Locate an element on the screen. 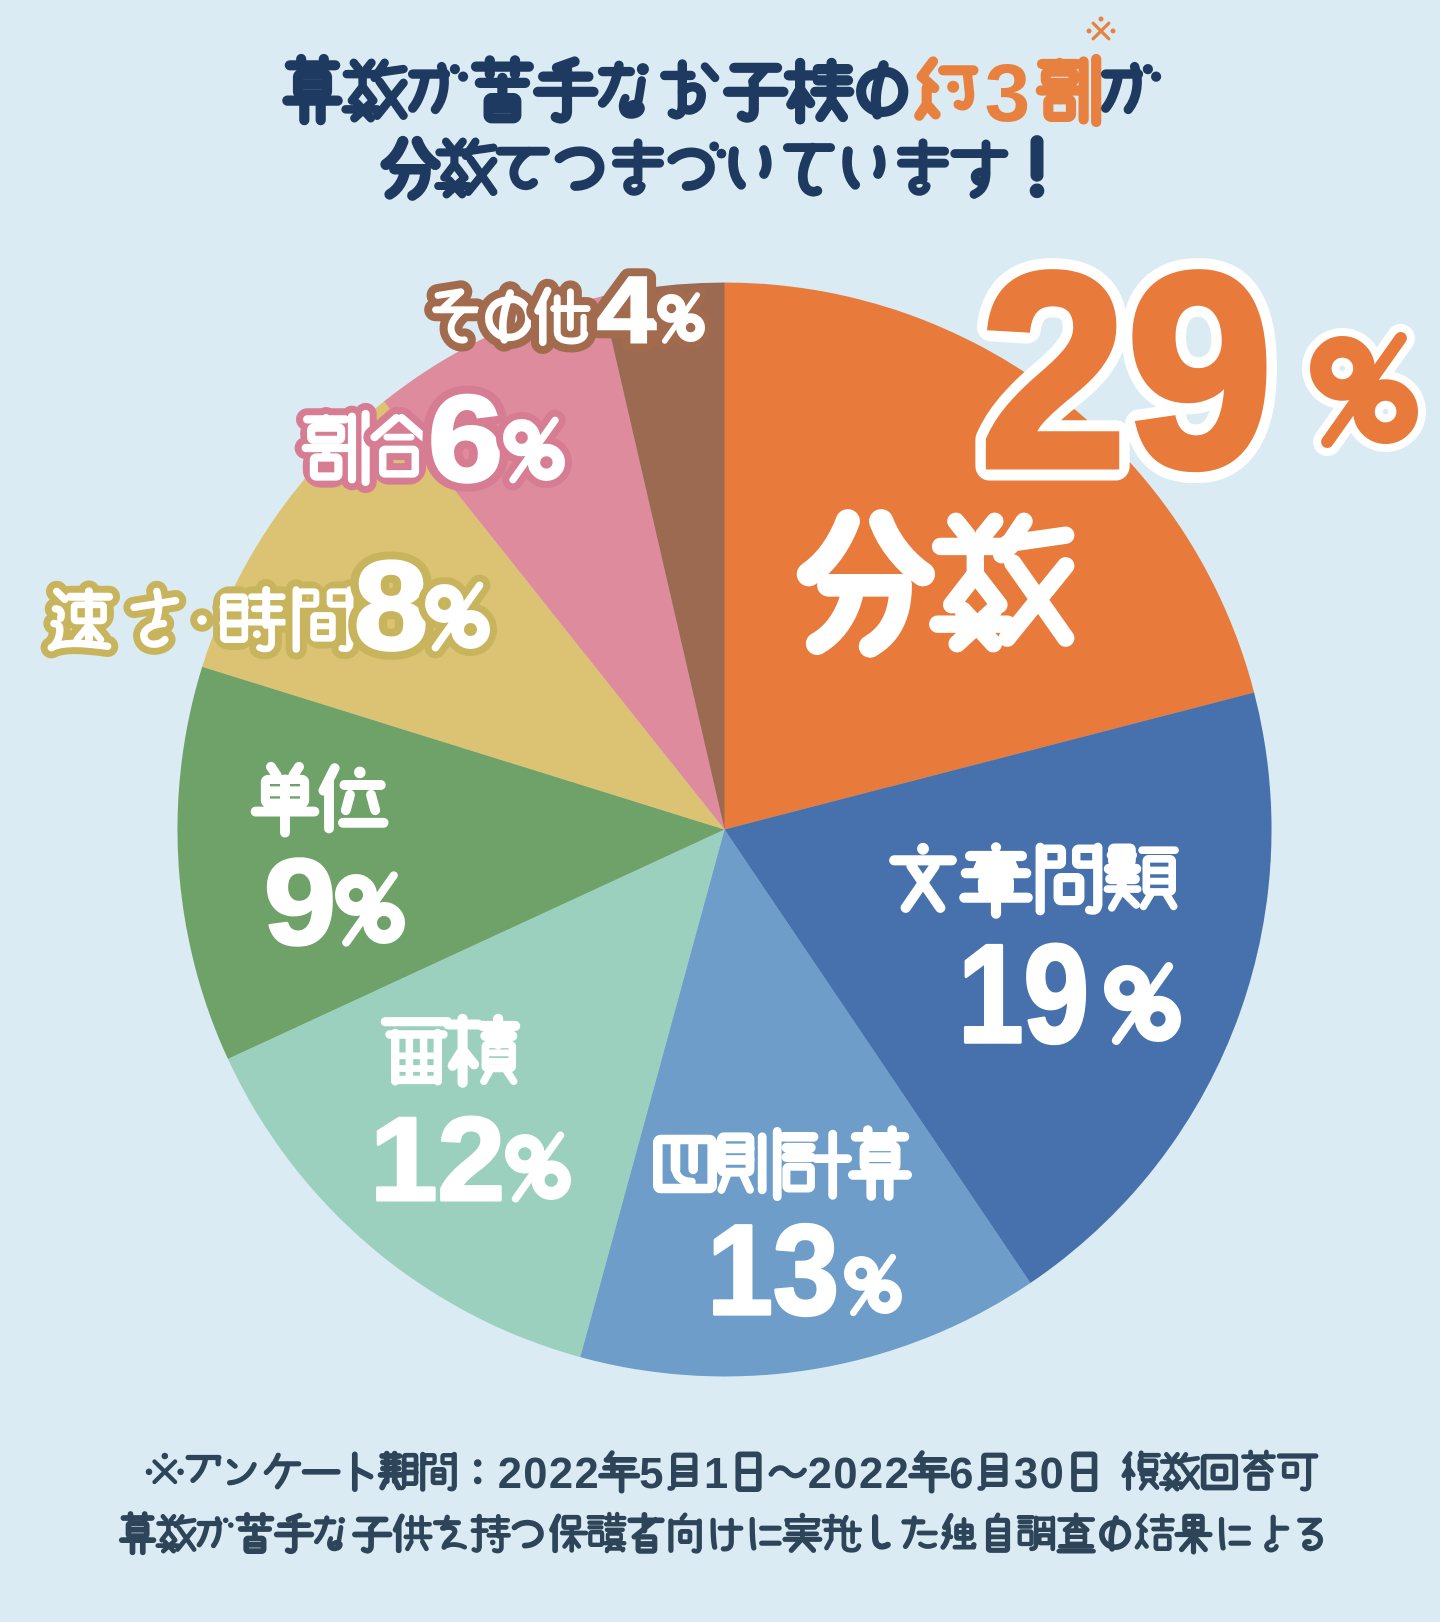  svg-text: 5 is located at coordinates (651, 1474).